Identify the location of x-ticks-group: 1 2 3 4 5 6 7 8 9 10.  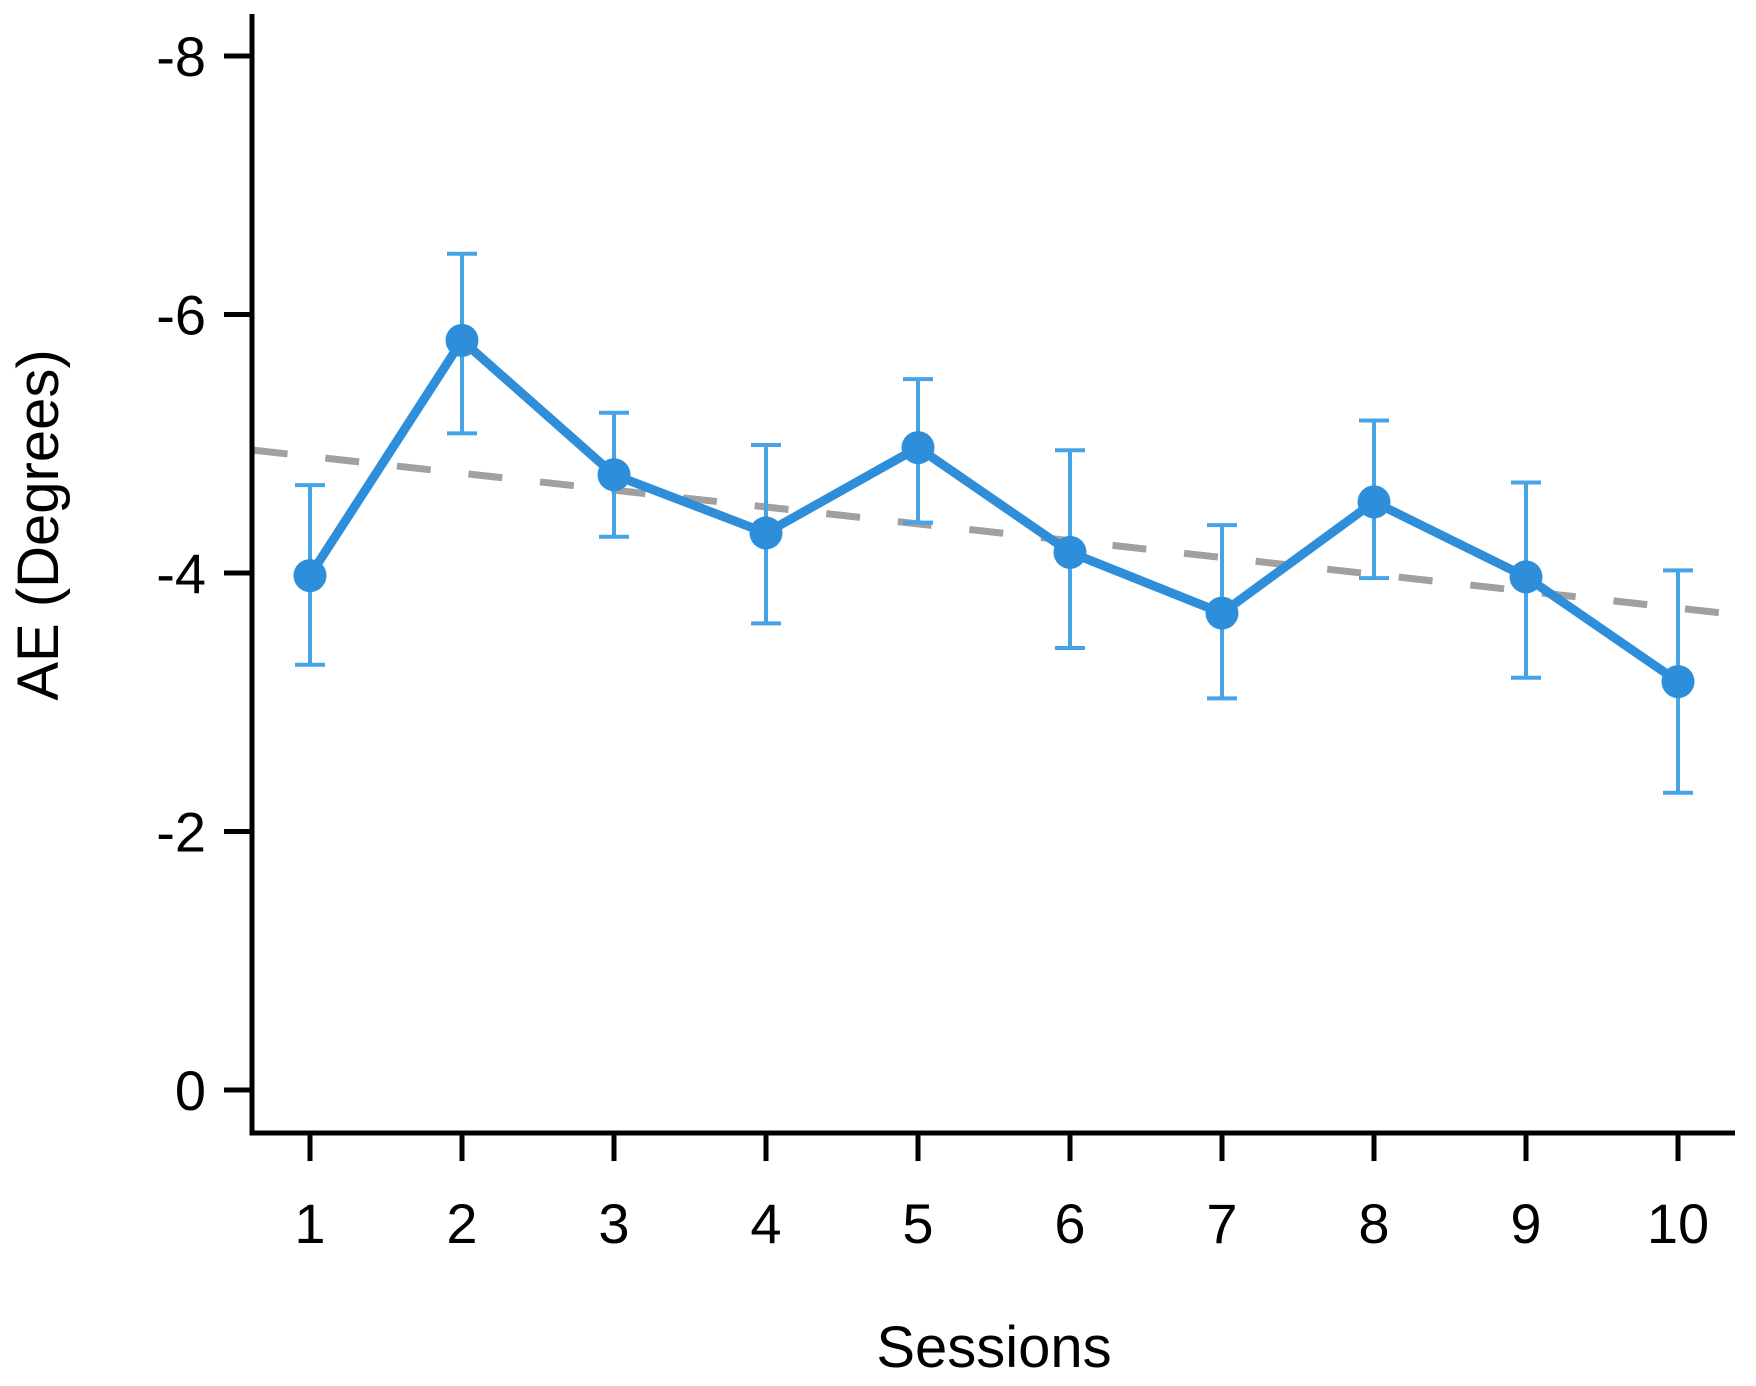
(1001, 1194).